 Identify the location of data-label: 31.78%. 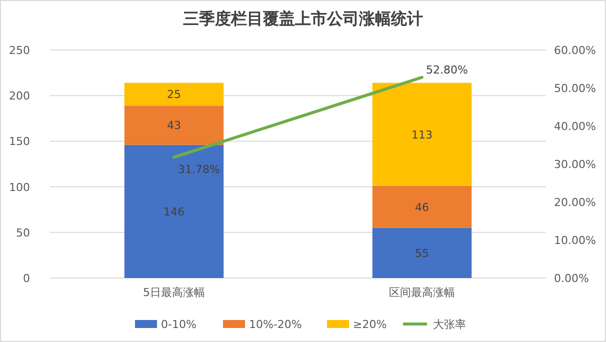
(199, 169).